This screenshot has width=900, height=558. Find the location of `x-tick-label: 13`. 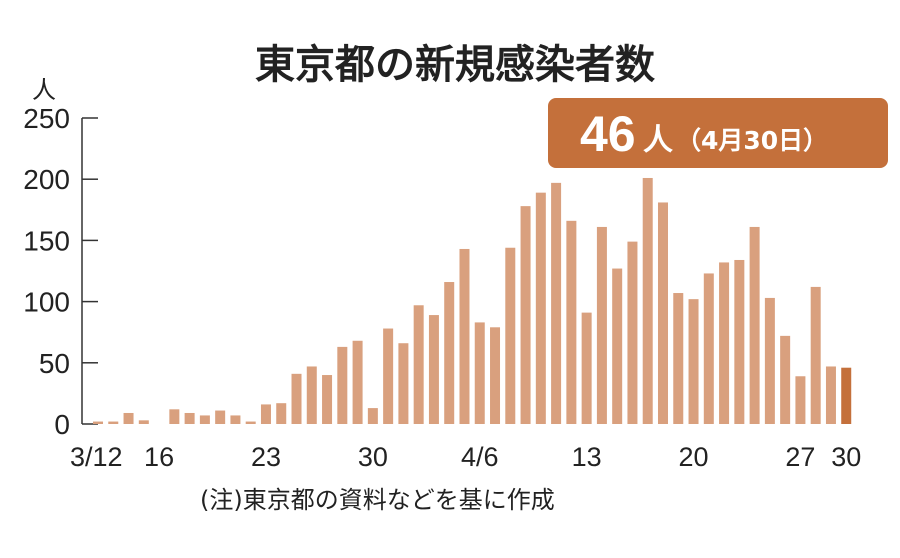

x-tick-label: 13 is located at coordinates (587, 457).